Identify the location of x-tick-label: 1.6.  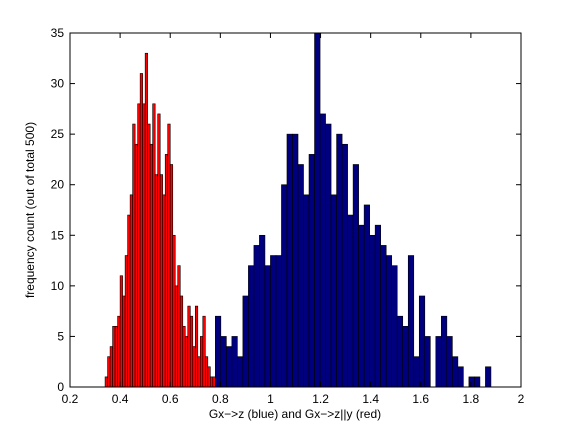
(420, 399).